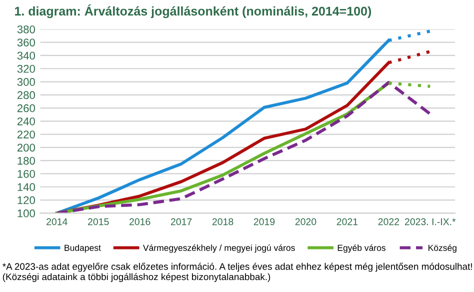 This screenshot has height=292, width=474. What do you see at coordinates (442, 248) in the screenshot?
I see `legend-label: Község` at bounding box center [442, 248].